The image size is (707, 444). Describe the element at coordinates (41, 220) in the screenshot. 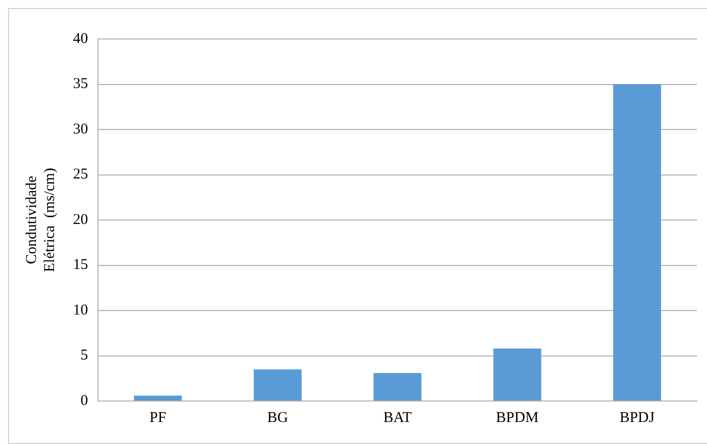

I see `y-axis-title: Condutividade Elétrica (ms/cm)` at that location.